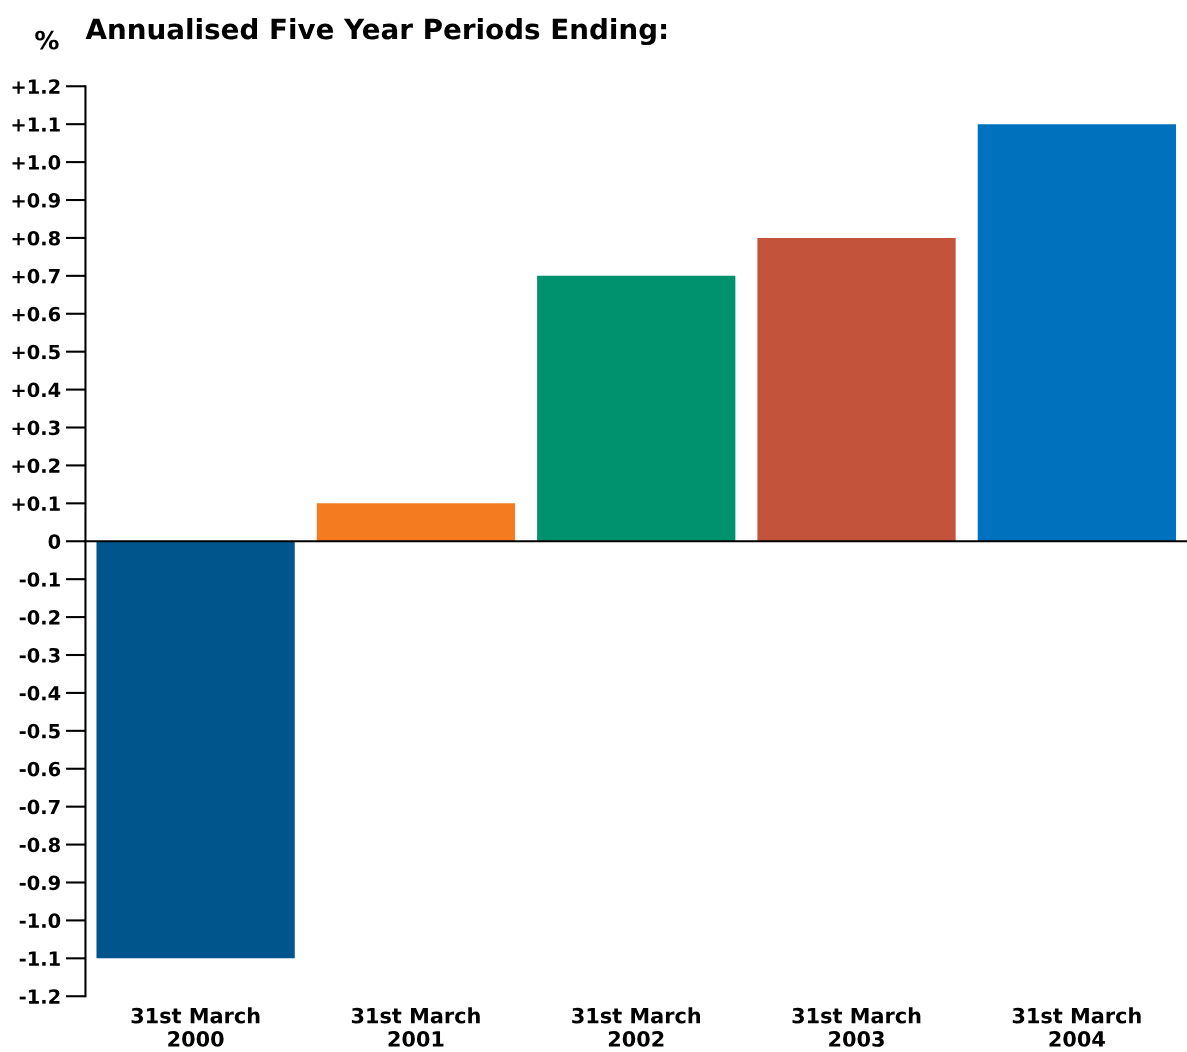 This screenshot has width=1187, height=1052. What do you see at coordinates (39, 617) in the screenshot?
I see `y-tick-label: -0.2` at bounding box center [39, 617].